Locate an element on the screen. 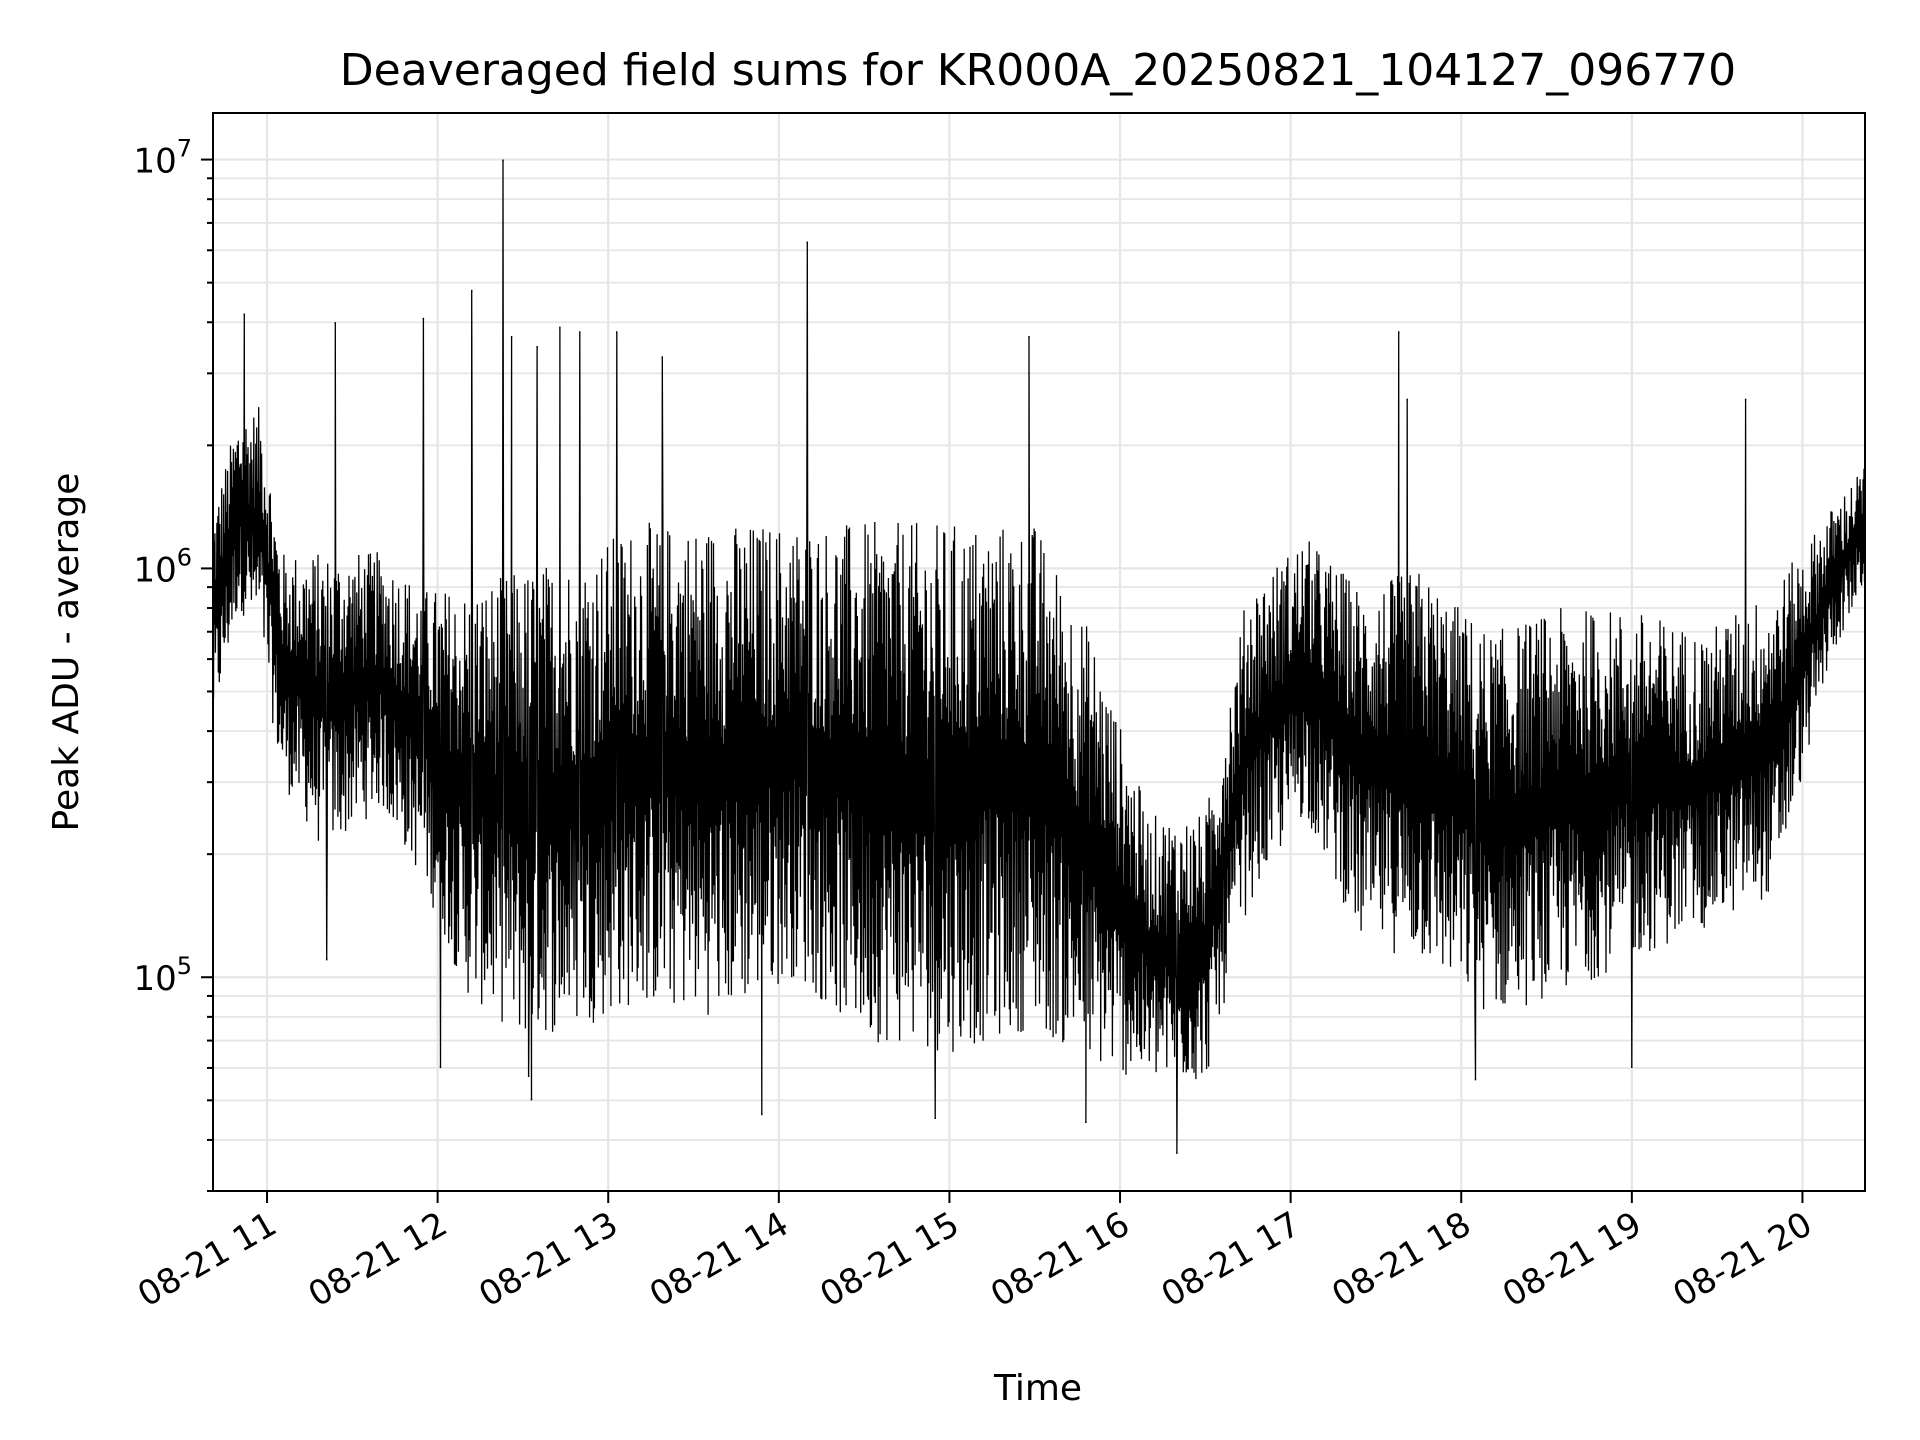 This screenshot has height=1440, width=1920. y-tick-label: 10⁷ is located at coordinates (162, 158).